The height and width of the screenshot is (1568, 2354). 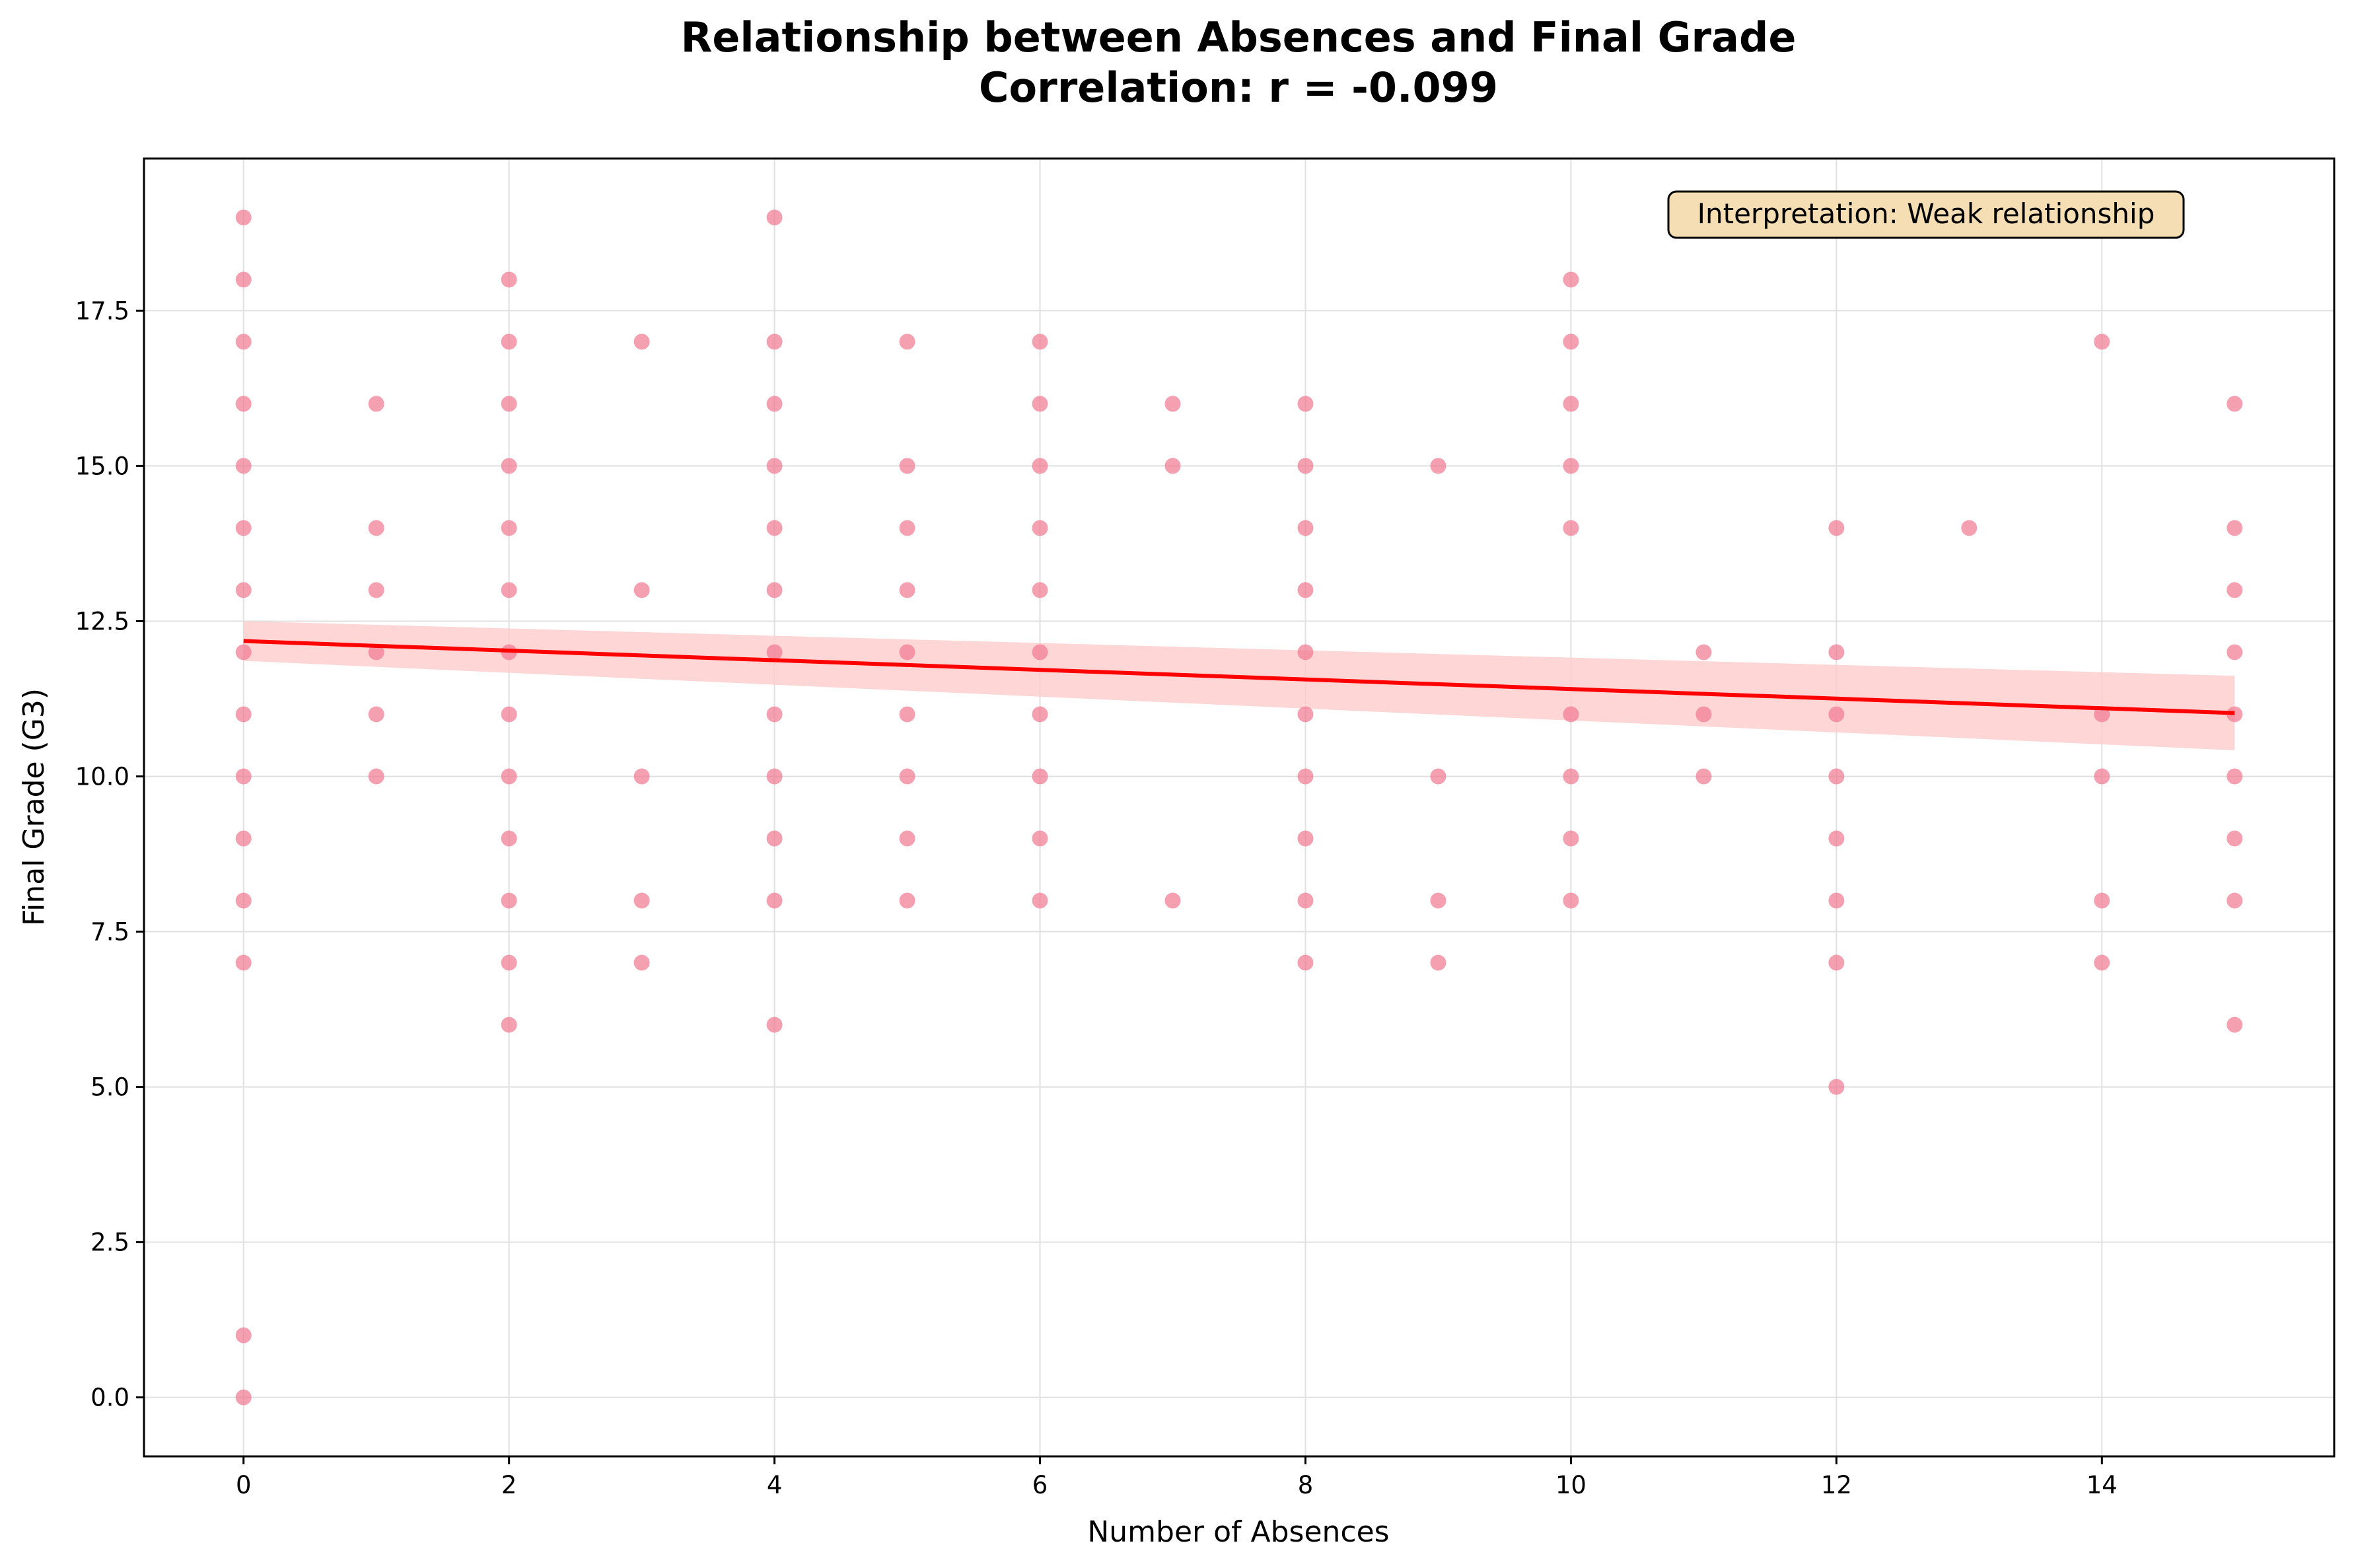 What do you see at coordinates (110, 1243) in the screenshot?
I see `y-tick-label: 2.5` at bounding box center [110, 1243].